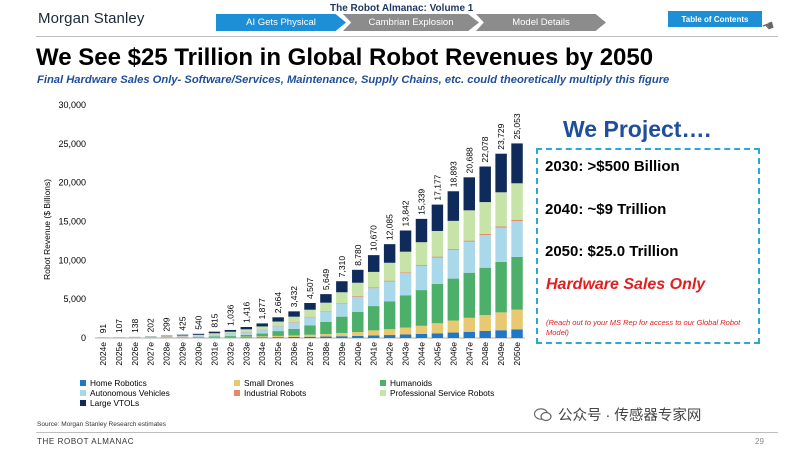  I want to click on bar-total-label: 202, so click(151, 325).